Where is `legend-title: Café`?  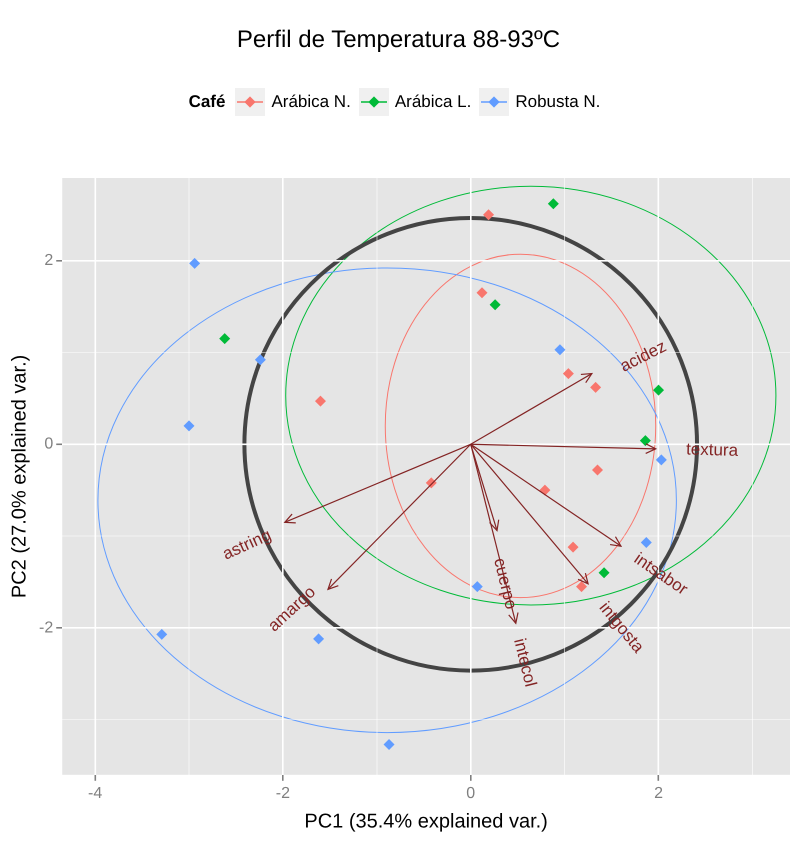 legend-title: Café is located at coordinates (207, 102).